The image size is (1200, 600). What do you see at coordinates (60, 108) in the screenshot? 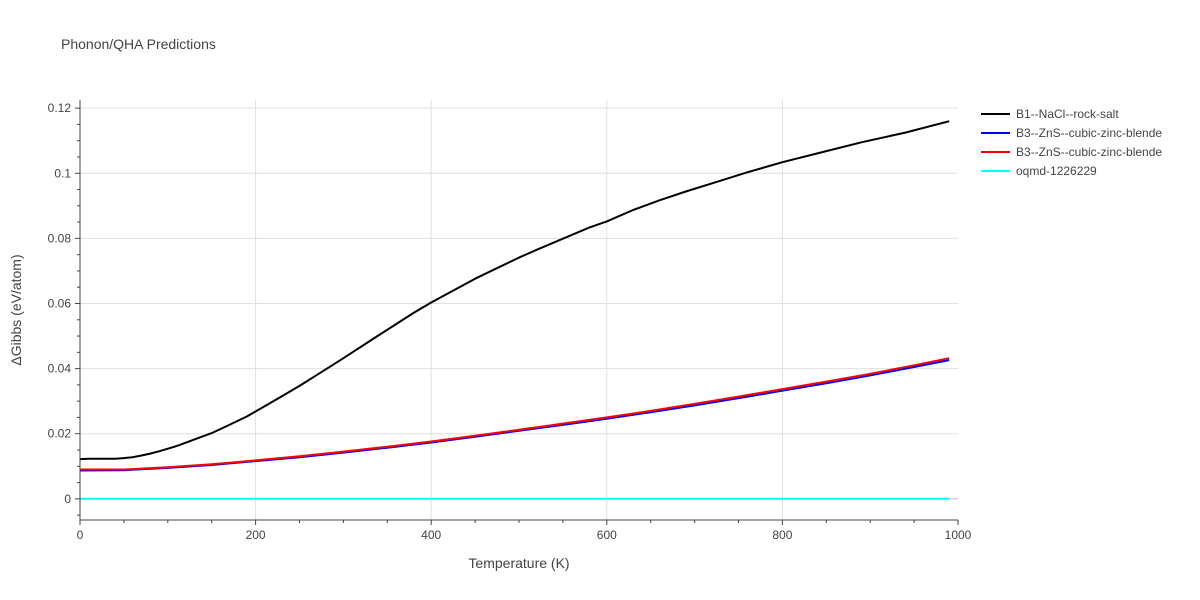
I see `y-tick-label: 0.12` at bounding box center [60, 108].